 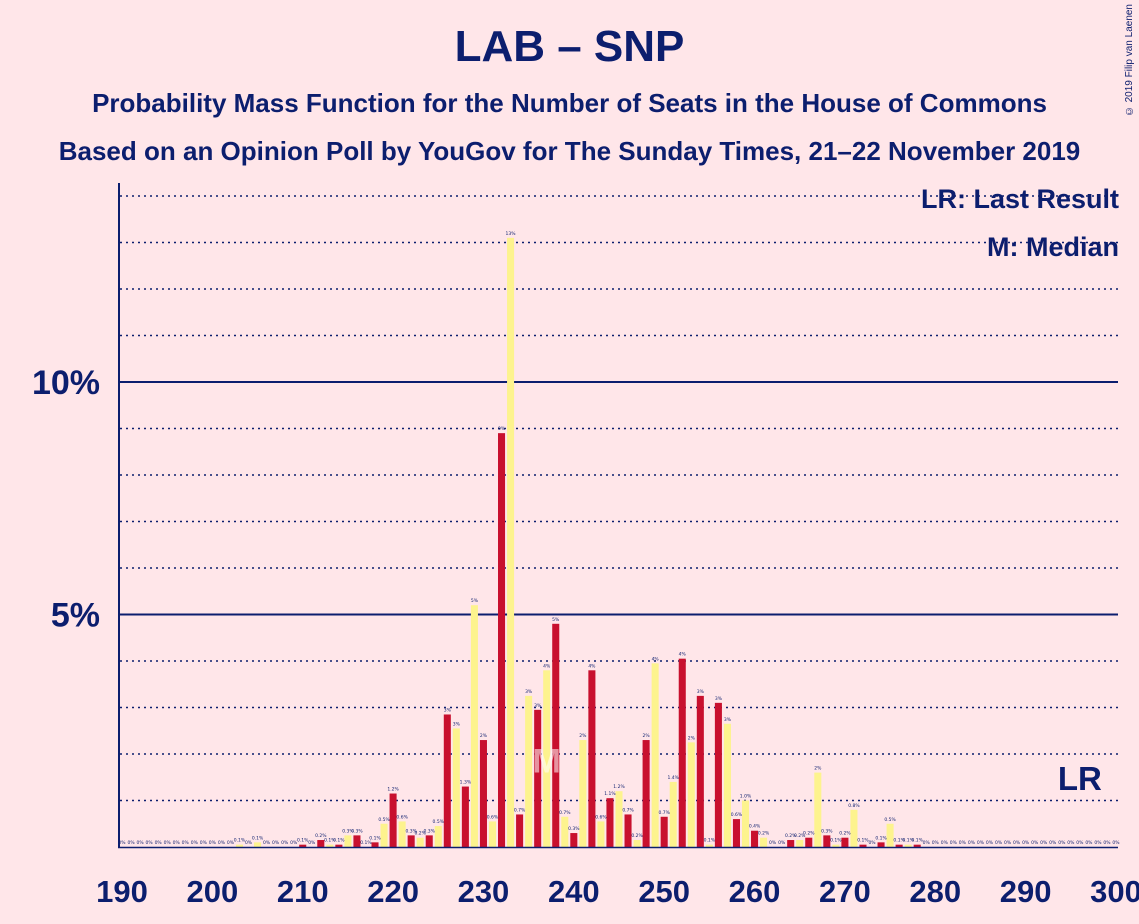 I want to click on bar-label-276: 0.1%, so click(x=899, y=841).